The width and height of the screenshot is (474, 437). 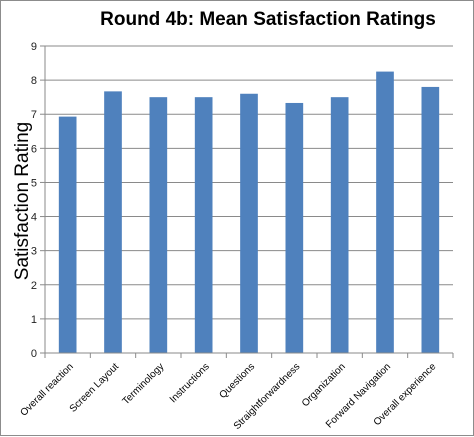 What do you see at coordinates (268, 19) in the screenshot?
I see `chart-title: Round 4b: Mean Satisfaction Ratings` at bounding box center [268, 19].